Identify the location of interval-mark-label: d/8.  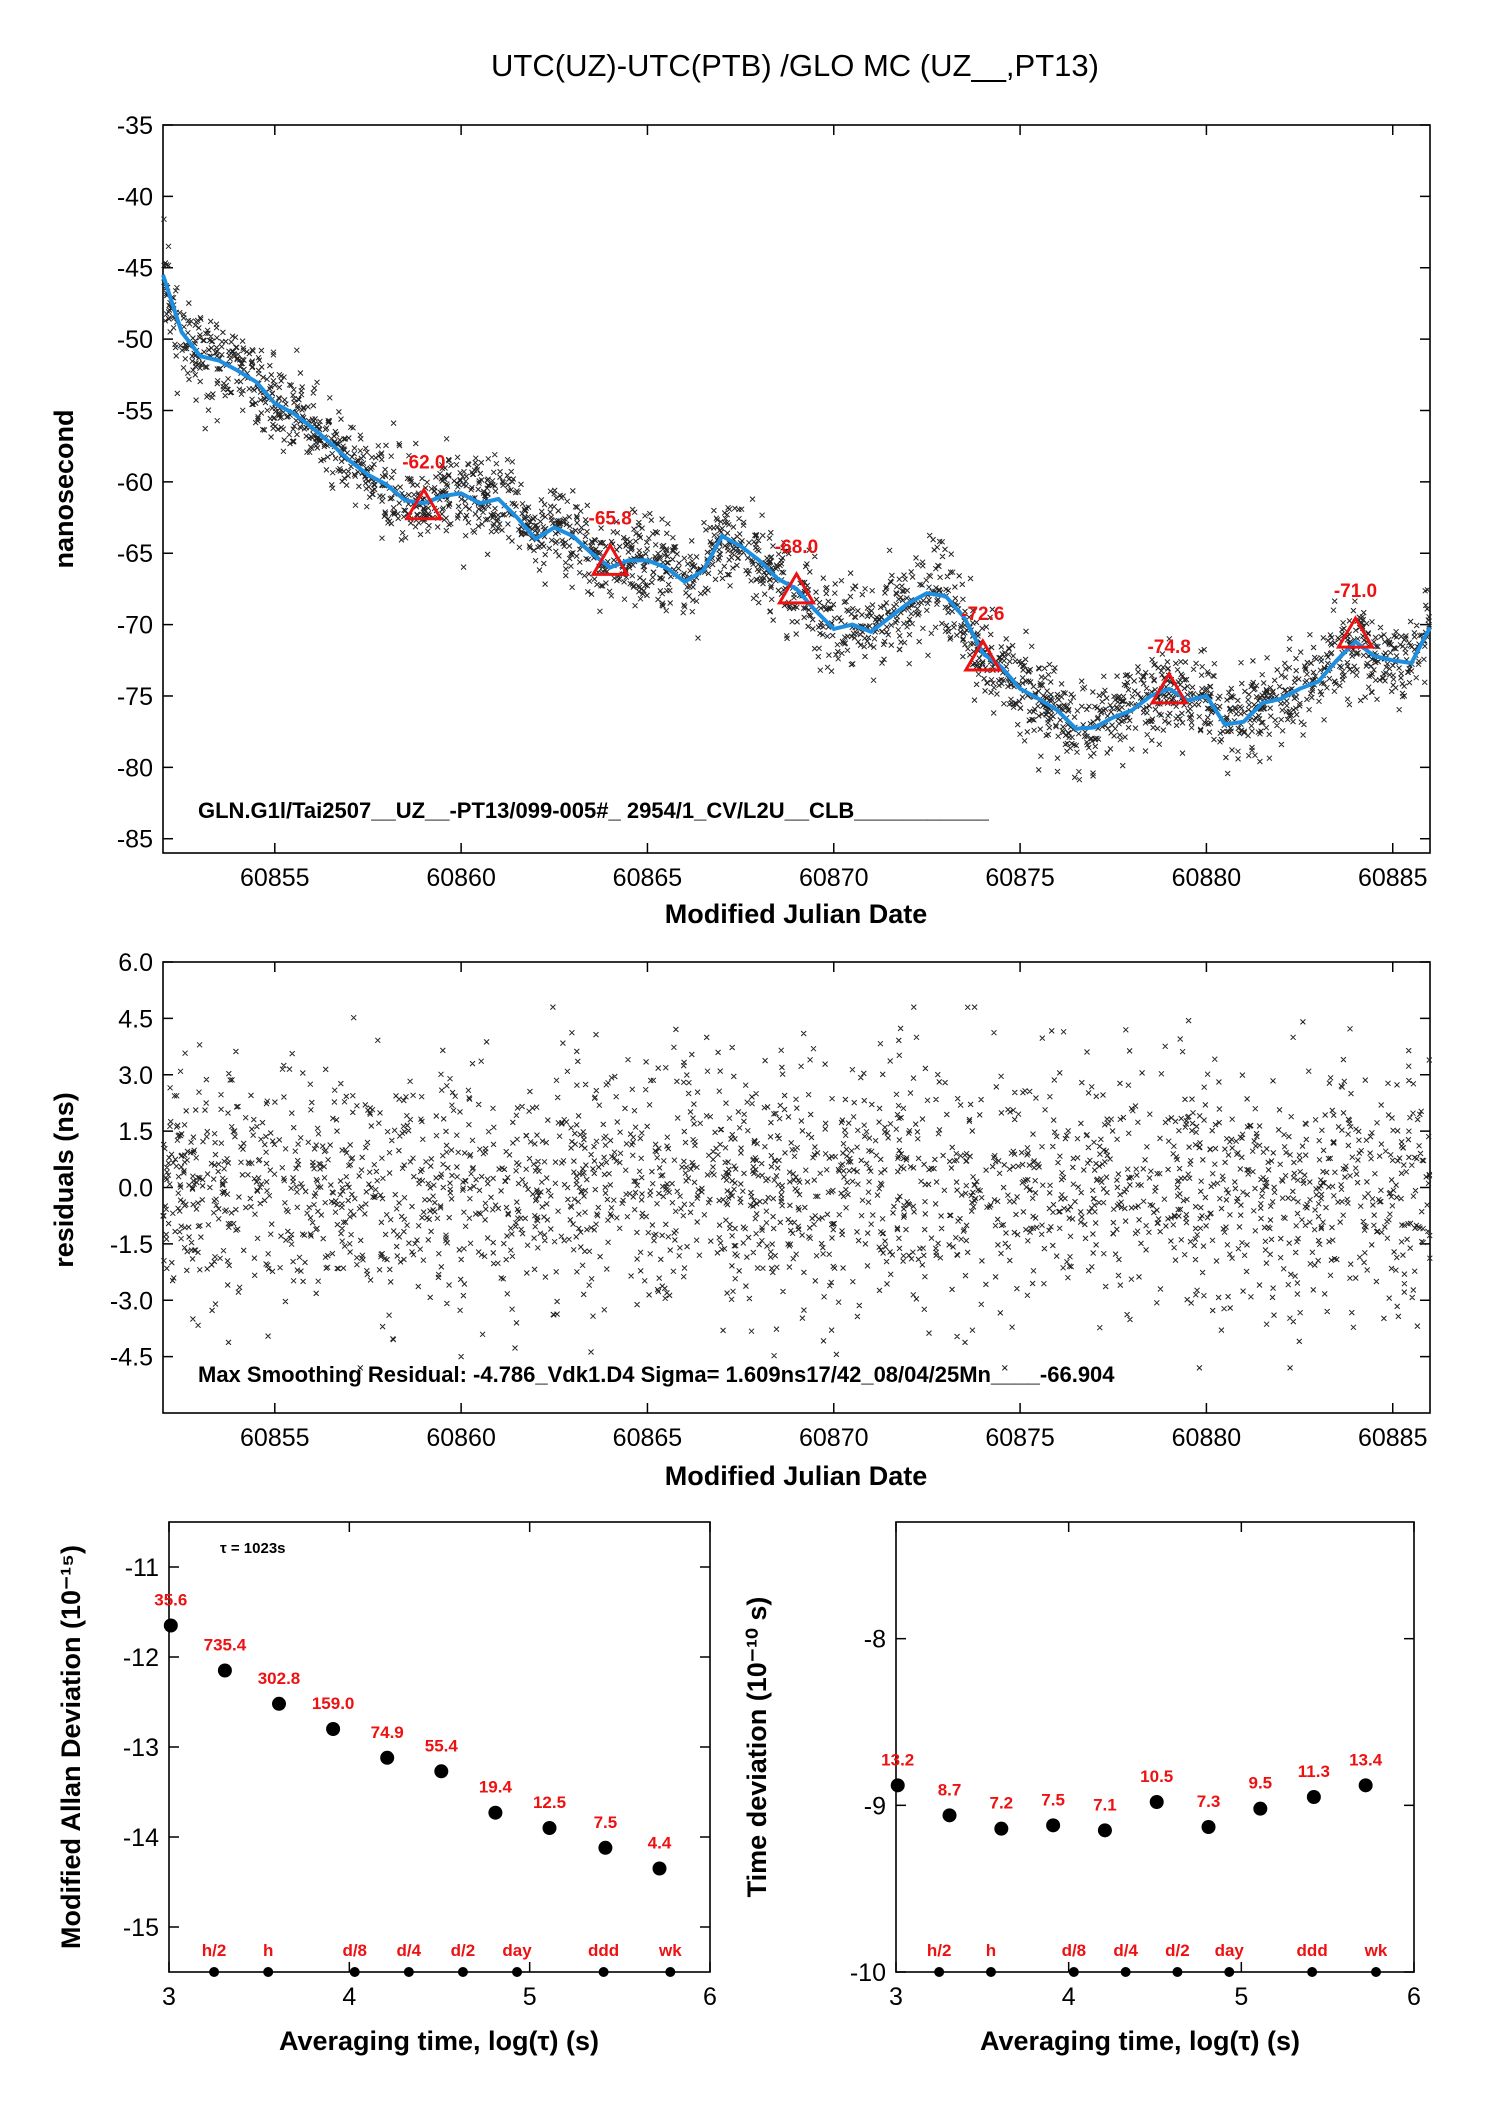
(354, 1950).